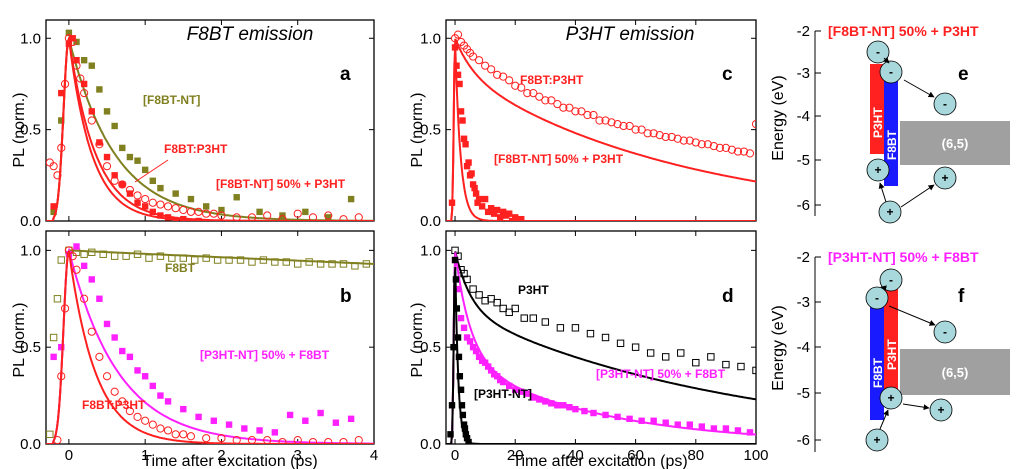 The height and width of the screenshot is (469, 1019). I want to click on label-d-p3ht-nt: [P3HT-NT], so click(503, 394).